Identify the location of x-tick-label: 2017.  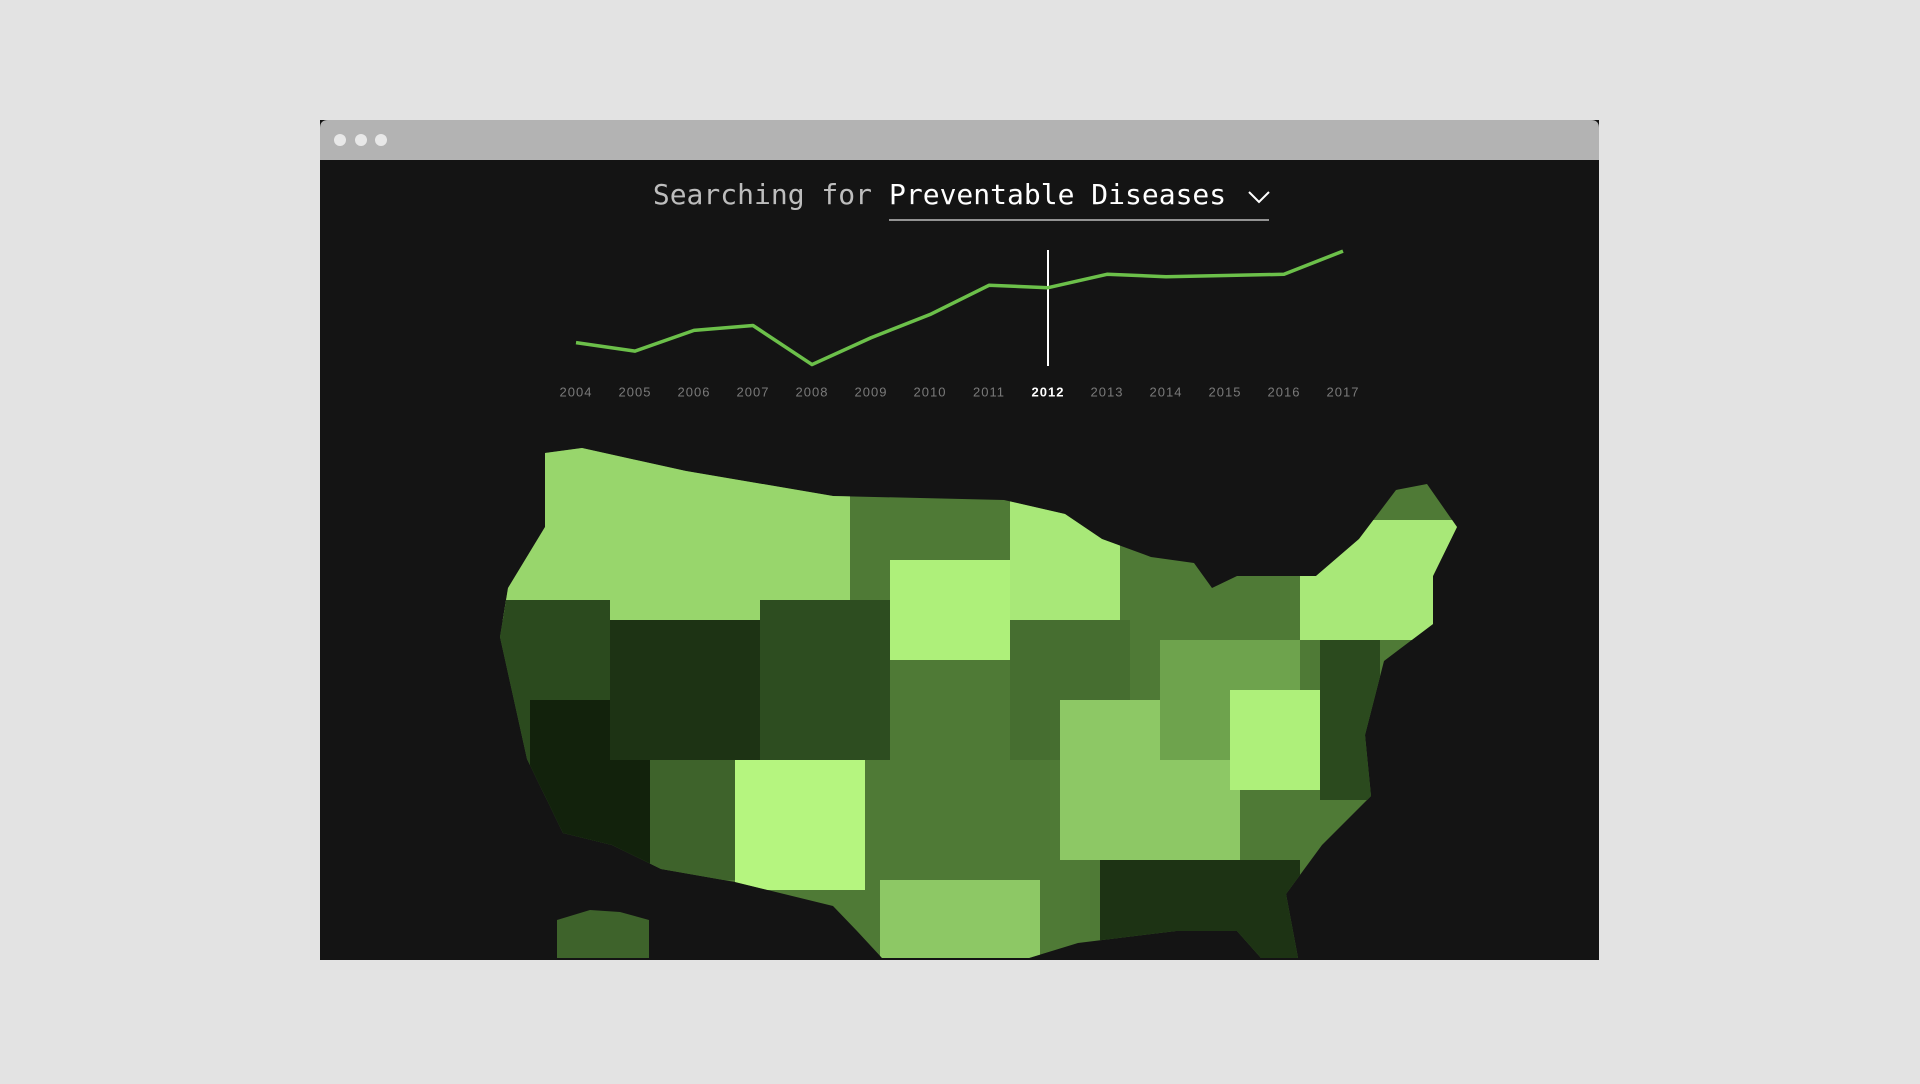
(1343, 391).